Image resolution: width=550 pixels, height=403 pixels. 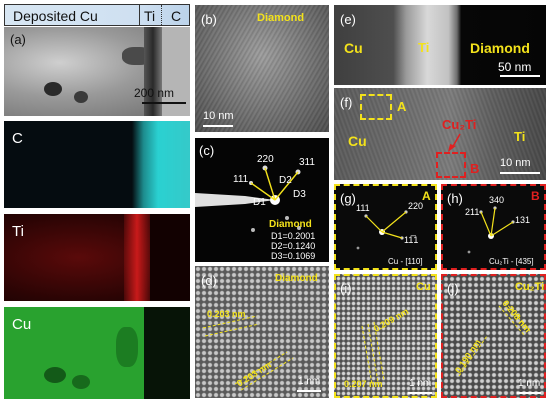 I want to click on panel-i-scale-text: 1 nm, so click(x=420, y=383).